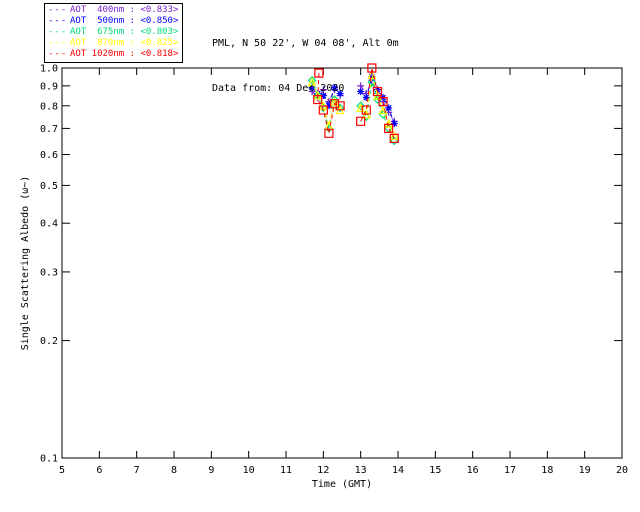  I want to click on legend-item: --- AOT 500nm : <0.850>, so click(113, 21).